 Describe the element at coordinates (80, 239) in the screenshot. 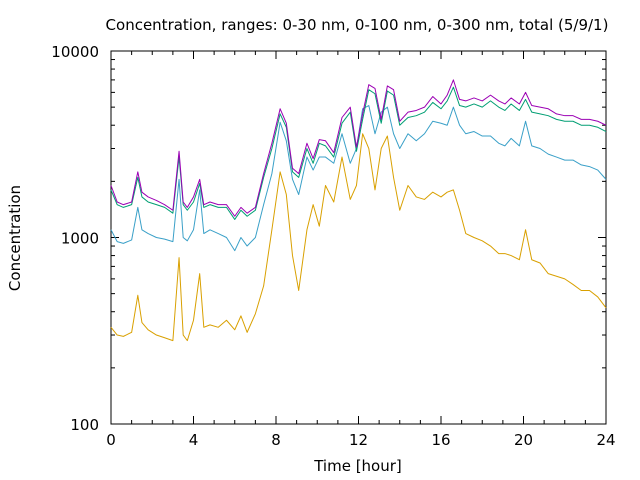

I see `y-tick-label: 1000` at that location.